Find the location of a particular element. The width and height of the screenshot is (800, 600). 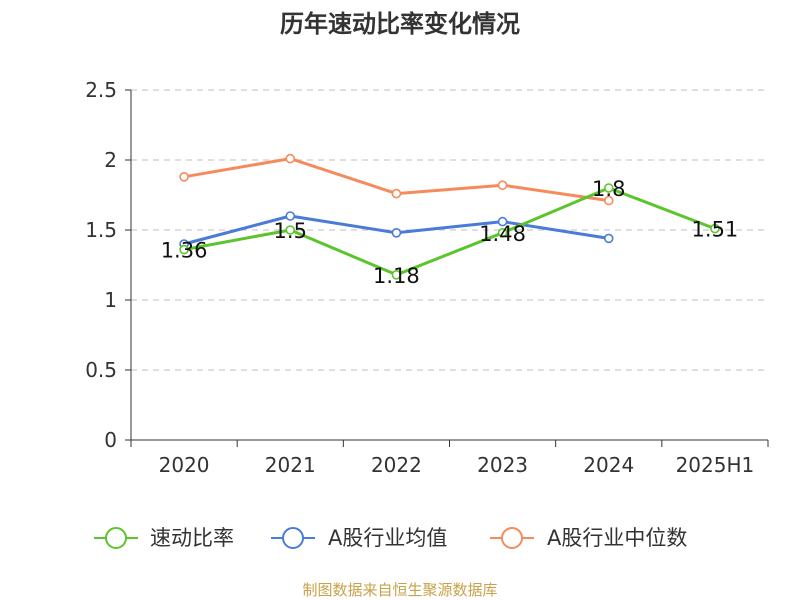

y-tick-label: 0.5 is located at coordinates (101, 370).